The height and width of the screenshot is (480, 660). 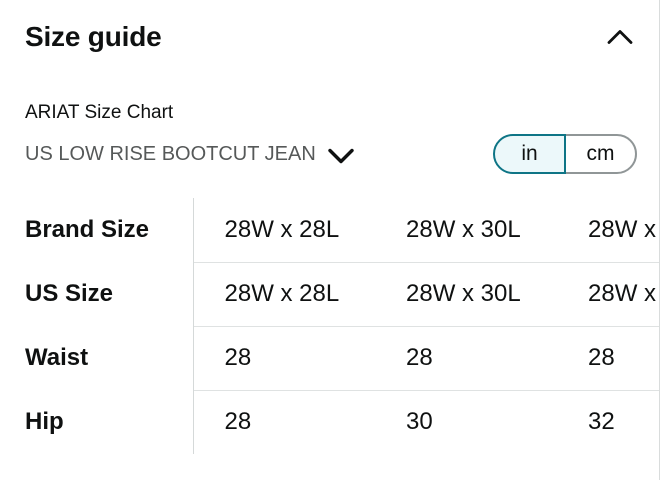 I want to click on unit-cm-label: cm, so click(x=600, y=153).